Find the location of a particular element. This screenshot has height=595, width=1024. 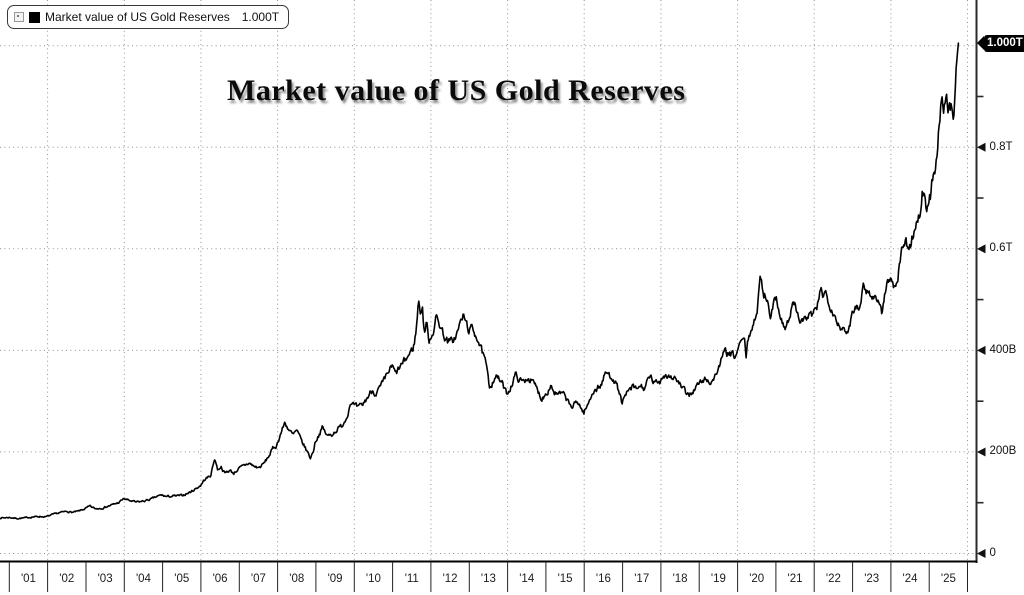

x-axis-label: '24 is located at coordinates (910, 579).